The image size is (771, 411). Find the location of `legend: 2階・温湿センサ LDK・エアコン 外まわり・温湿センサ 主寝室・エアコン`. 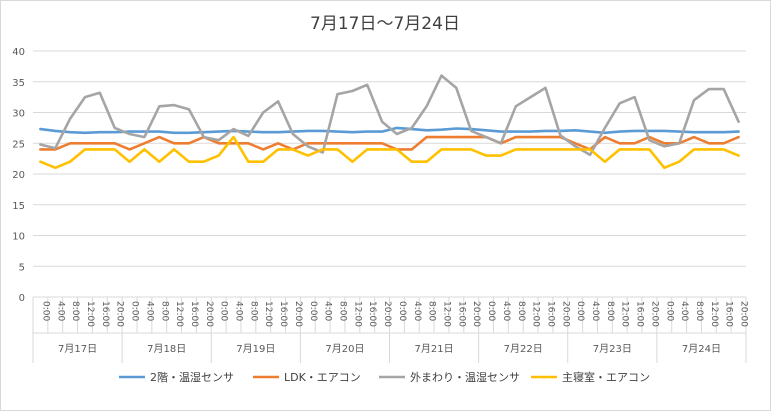

legend: 2階・温湿センサ LDK・エアコン 外まわり・温湿センサ 主寝室・エアコン is located at coordinates (384, 377).